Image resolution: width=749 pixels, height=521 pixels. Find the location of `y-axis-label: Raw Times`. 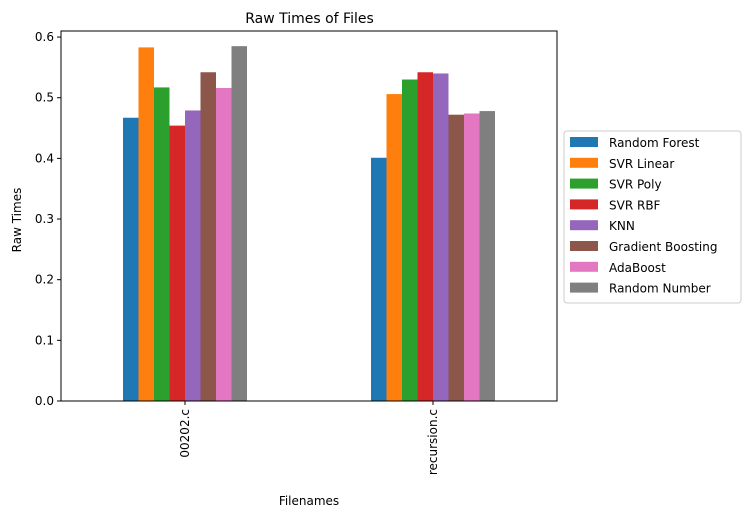

y-axis-label: Raw Times is located at coordinates (17, 220).